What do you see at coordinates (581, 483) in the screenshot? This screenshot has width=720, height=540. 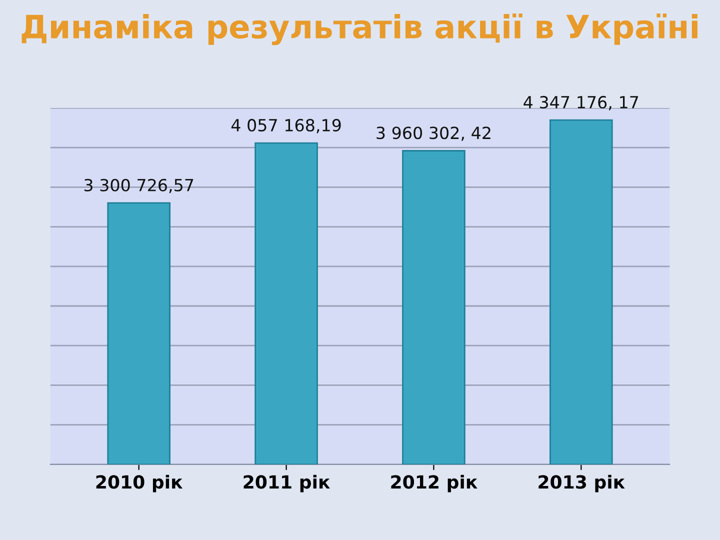 I see `x-tick-label: 2013 рік` at bounding box center [581, 483].